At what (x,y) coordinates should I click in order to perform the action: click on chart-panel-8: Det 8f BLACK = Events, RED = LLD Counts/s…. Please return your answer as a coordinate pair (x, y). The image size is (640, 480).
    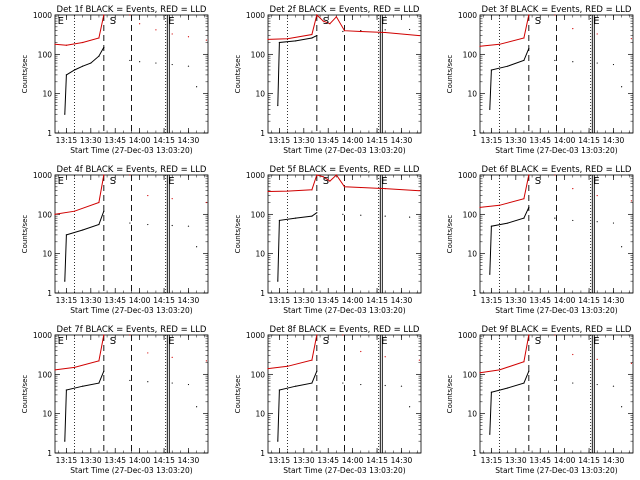
    Looking at the image, I should click on (328, 400).